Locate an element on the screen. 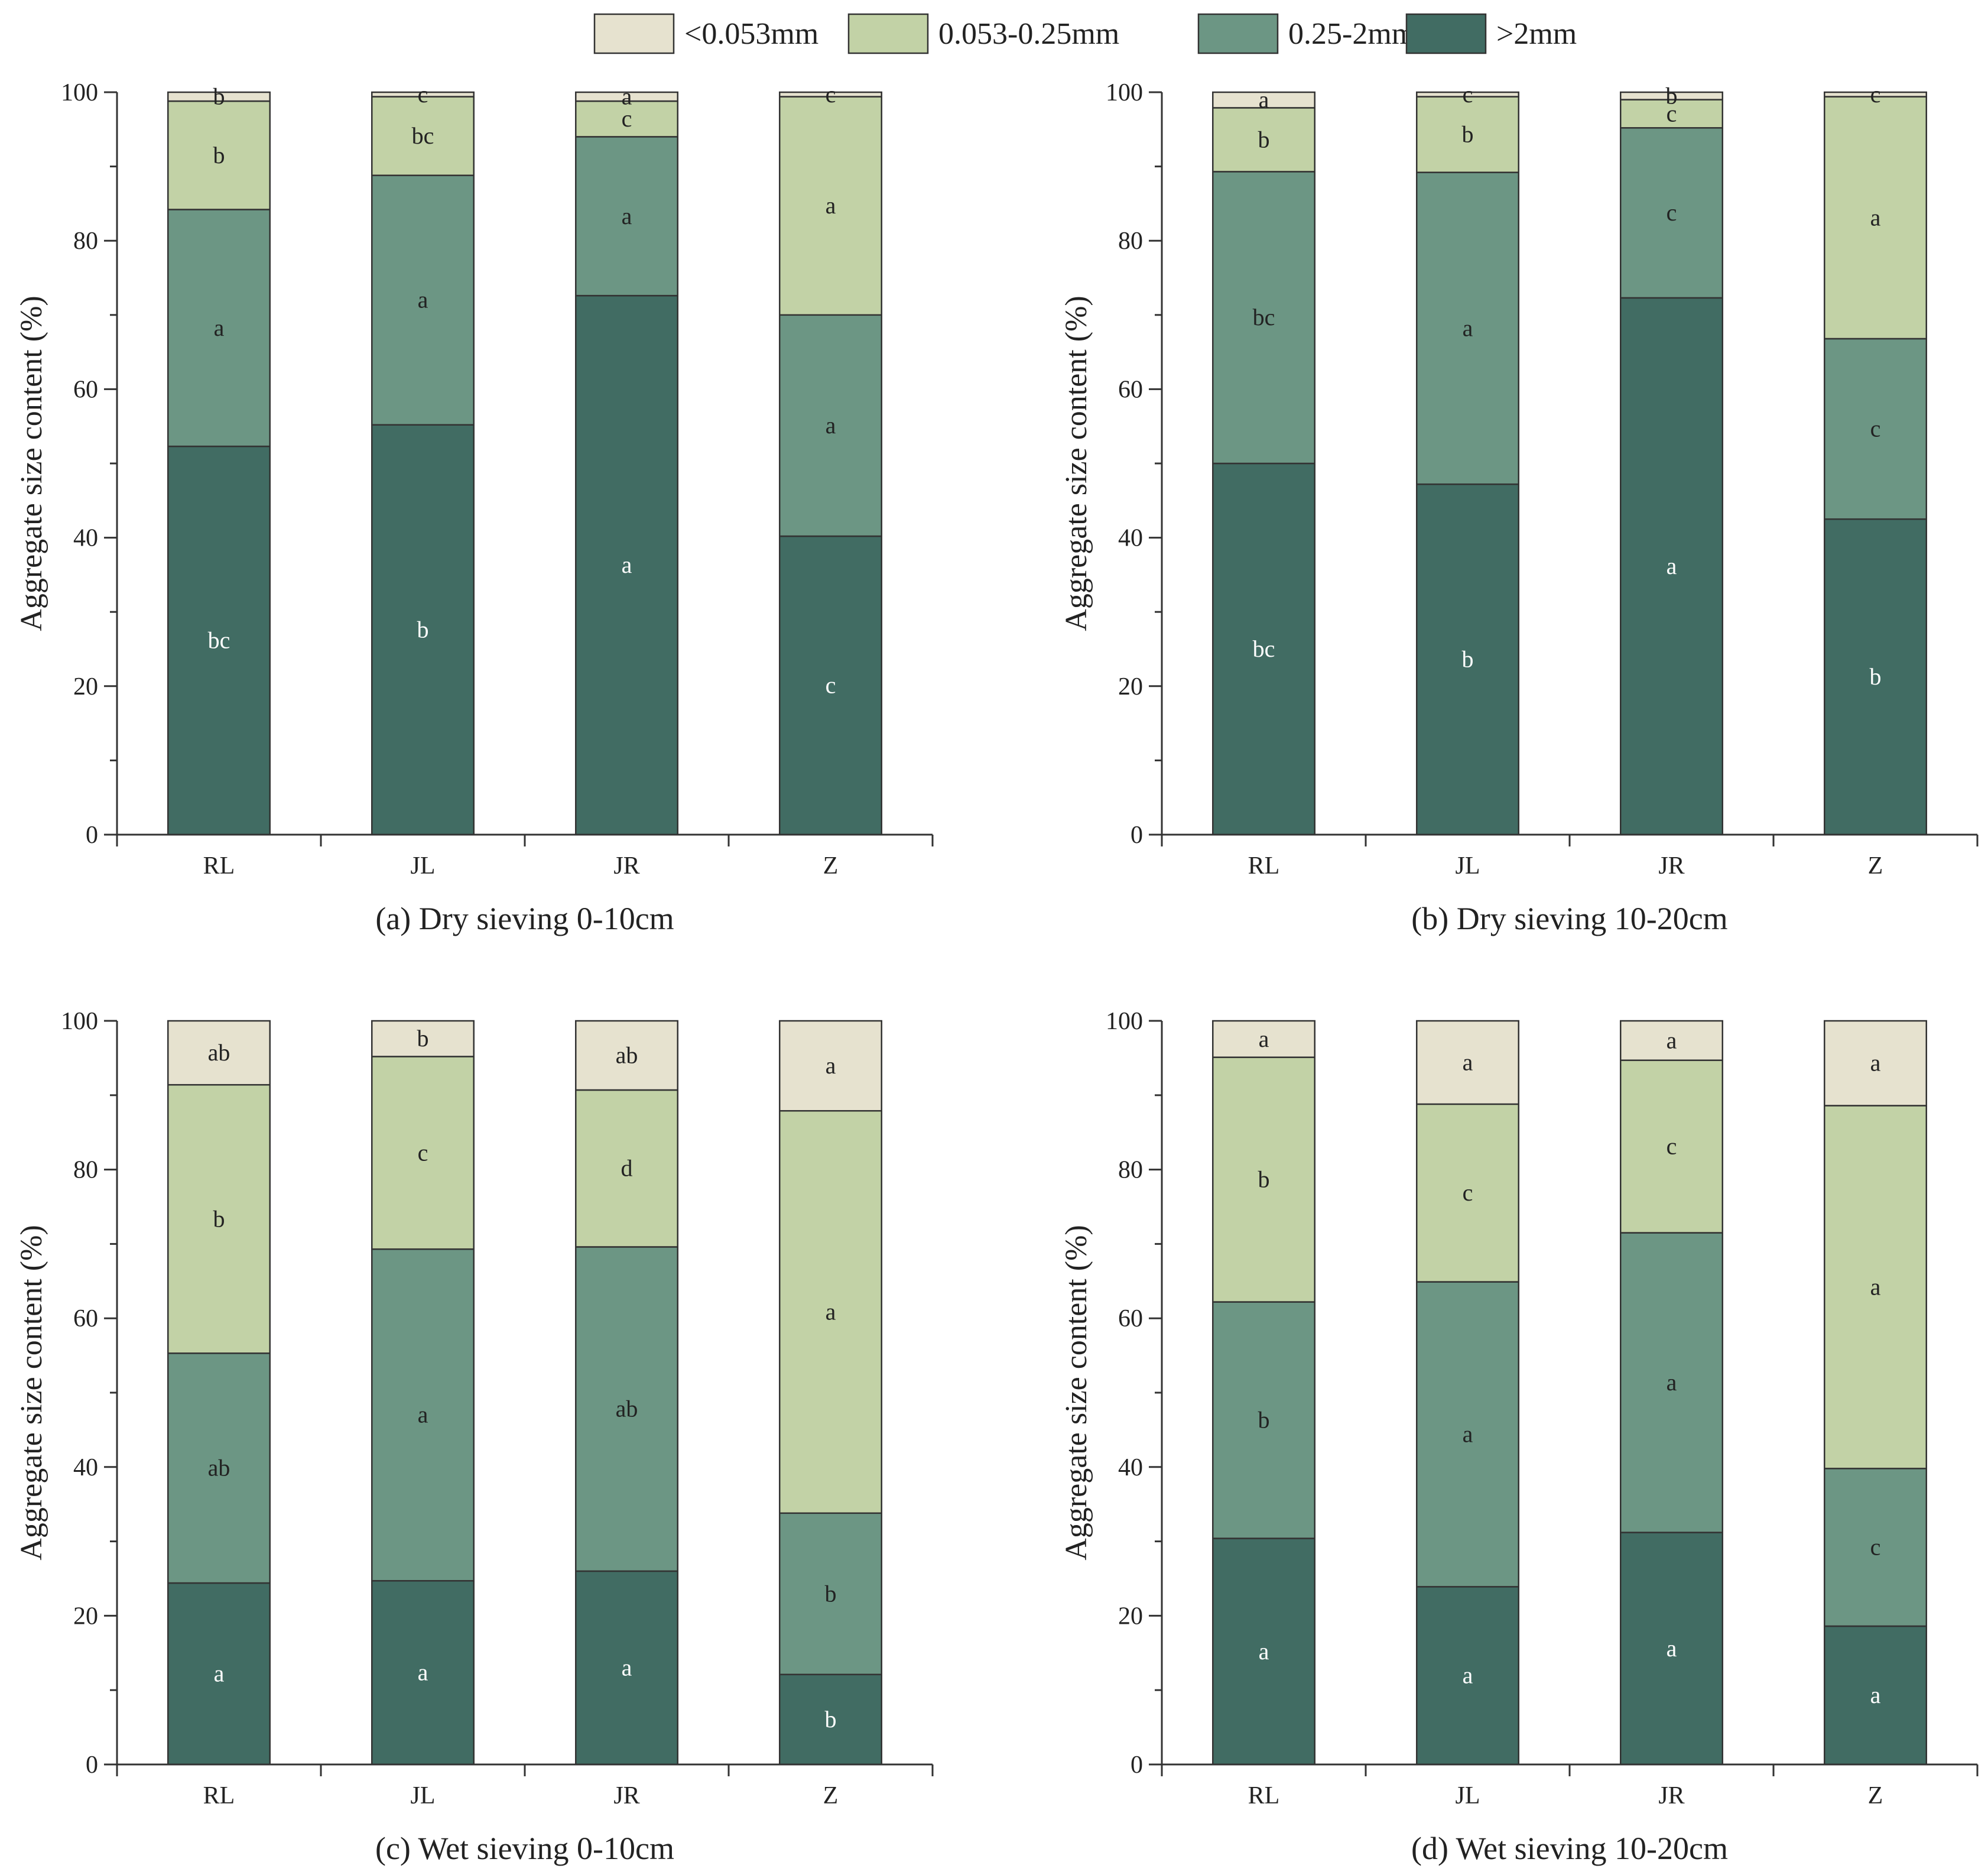 The width and height of the screenshot is (1988, 1875). legend: <0.053mm 0.053-0.25mm 0.25-2mm >2mm is located at coordinates (1085, 33).